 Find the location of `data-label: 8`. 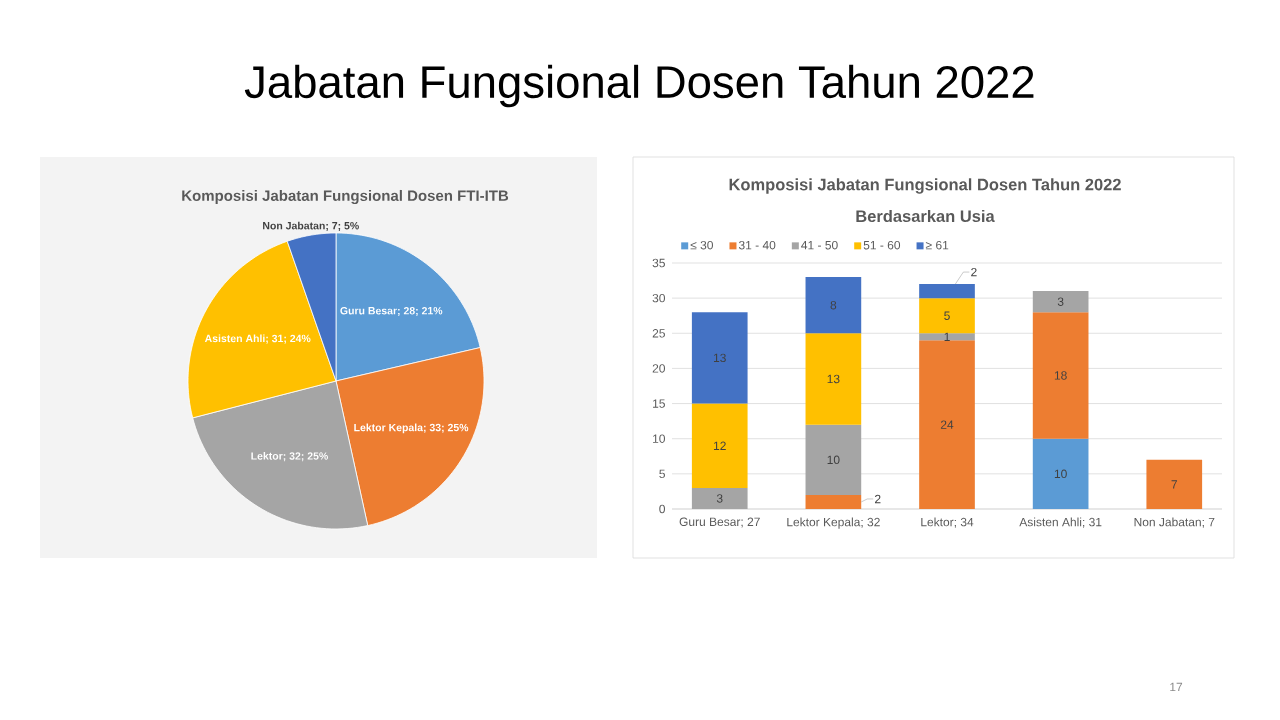

data-label: 8 is located at coordinates (833, 305).